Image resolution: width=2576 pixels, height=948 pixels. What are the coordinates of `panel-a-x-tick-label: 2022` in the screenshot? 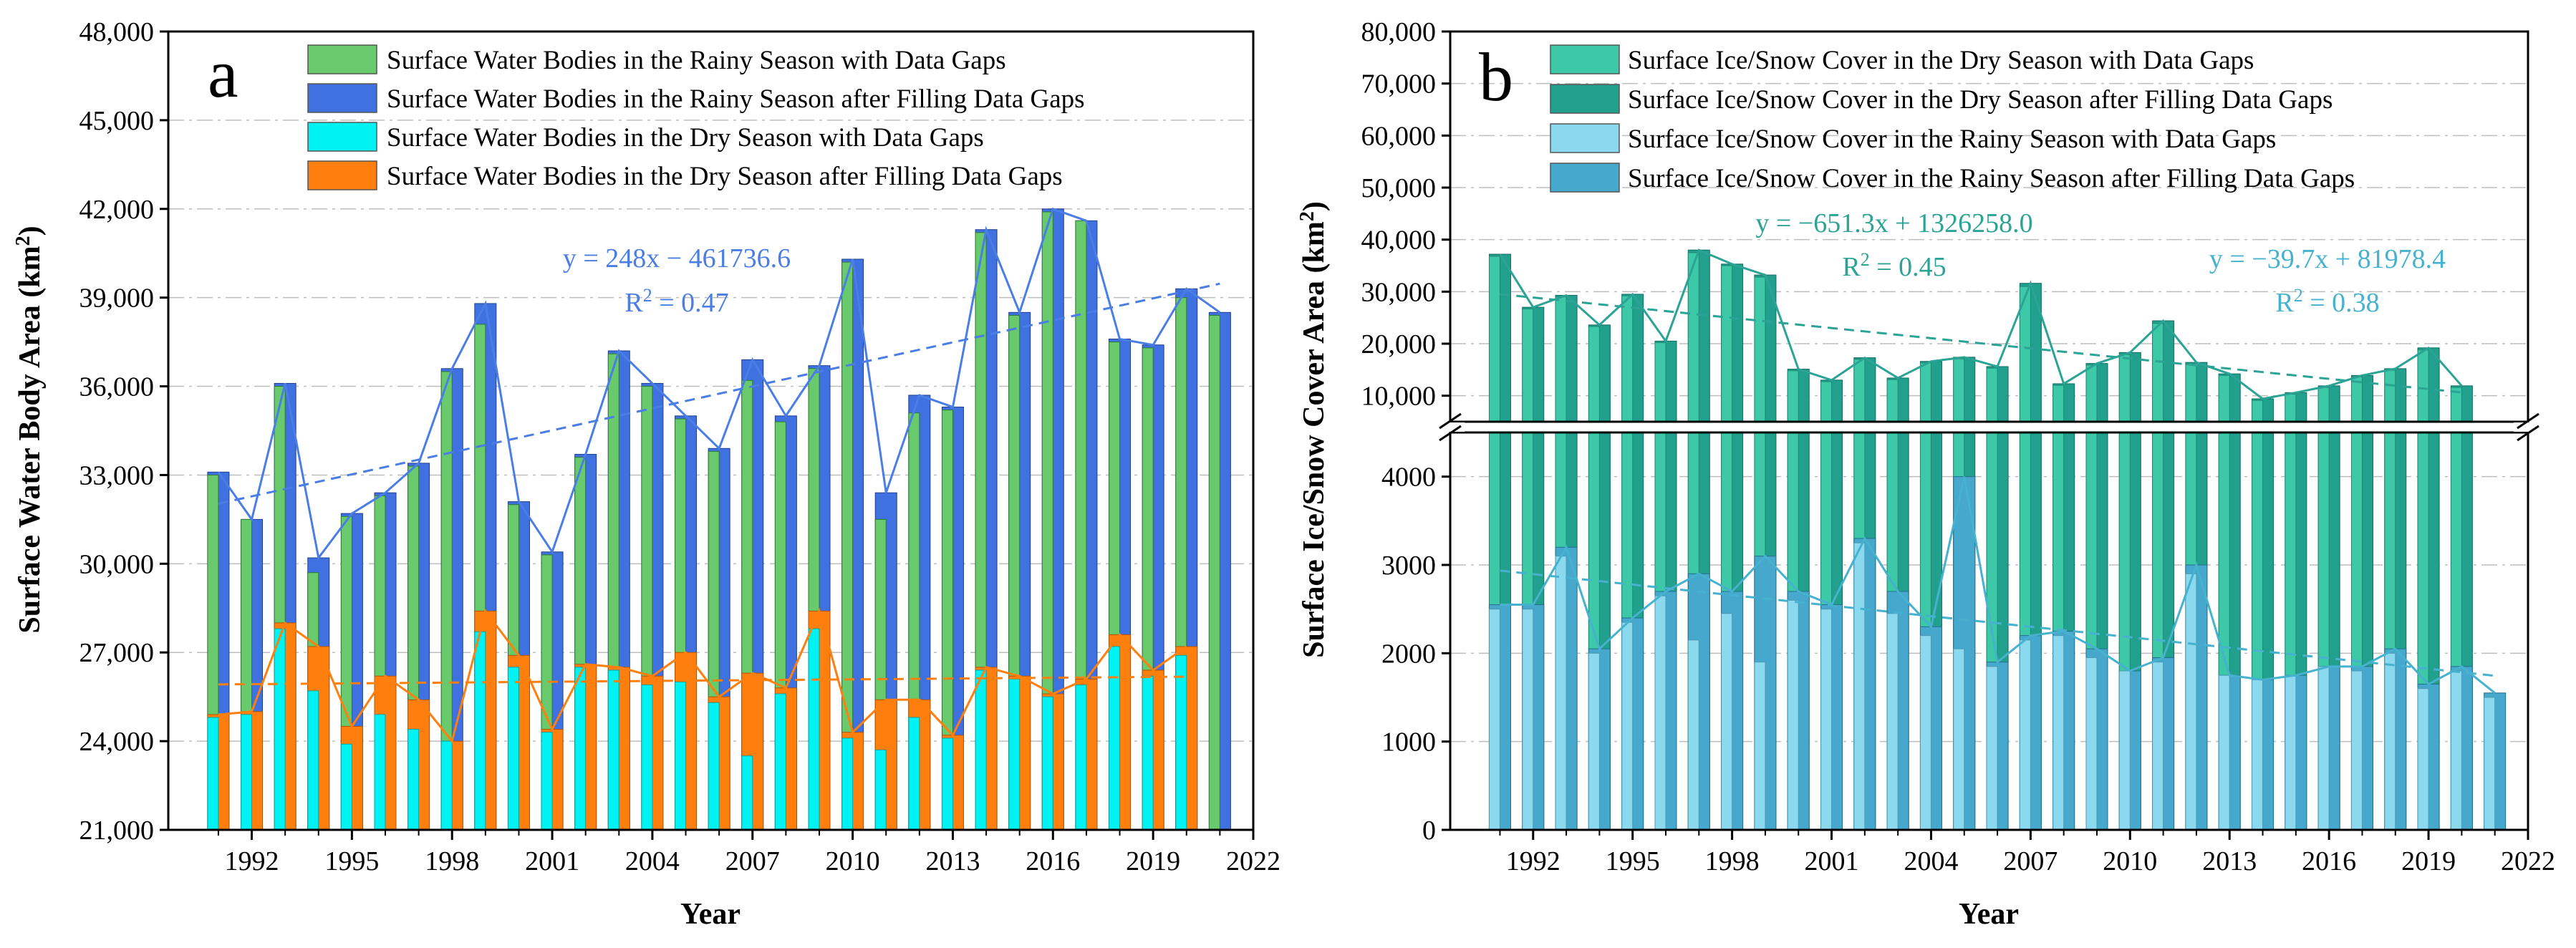 It's located at (1253, 861).